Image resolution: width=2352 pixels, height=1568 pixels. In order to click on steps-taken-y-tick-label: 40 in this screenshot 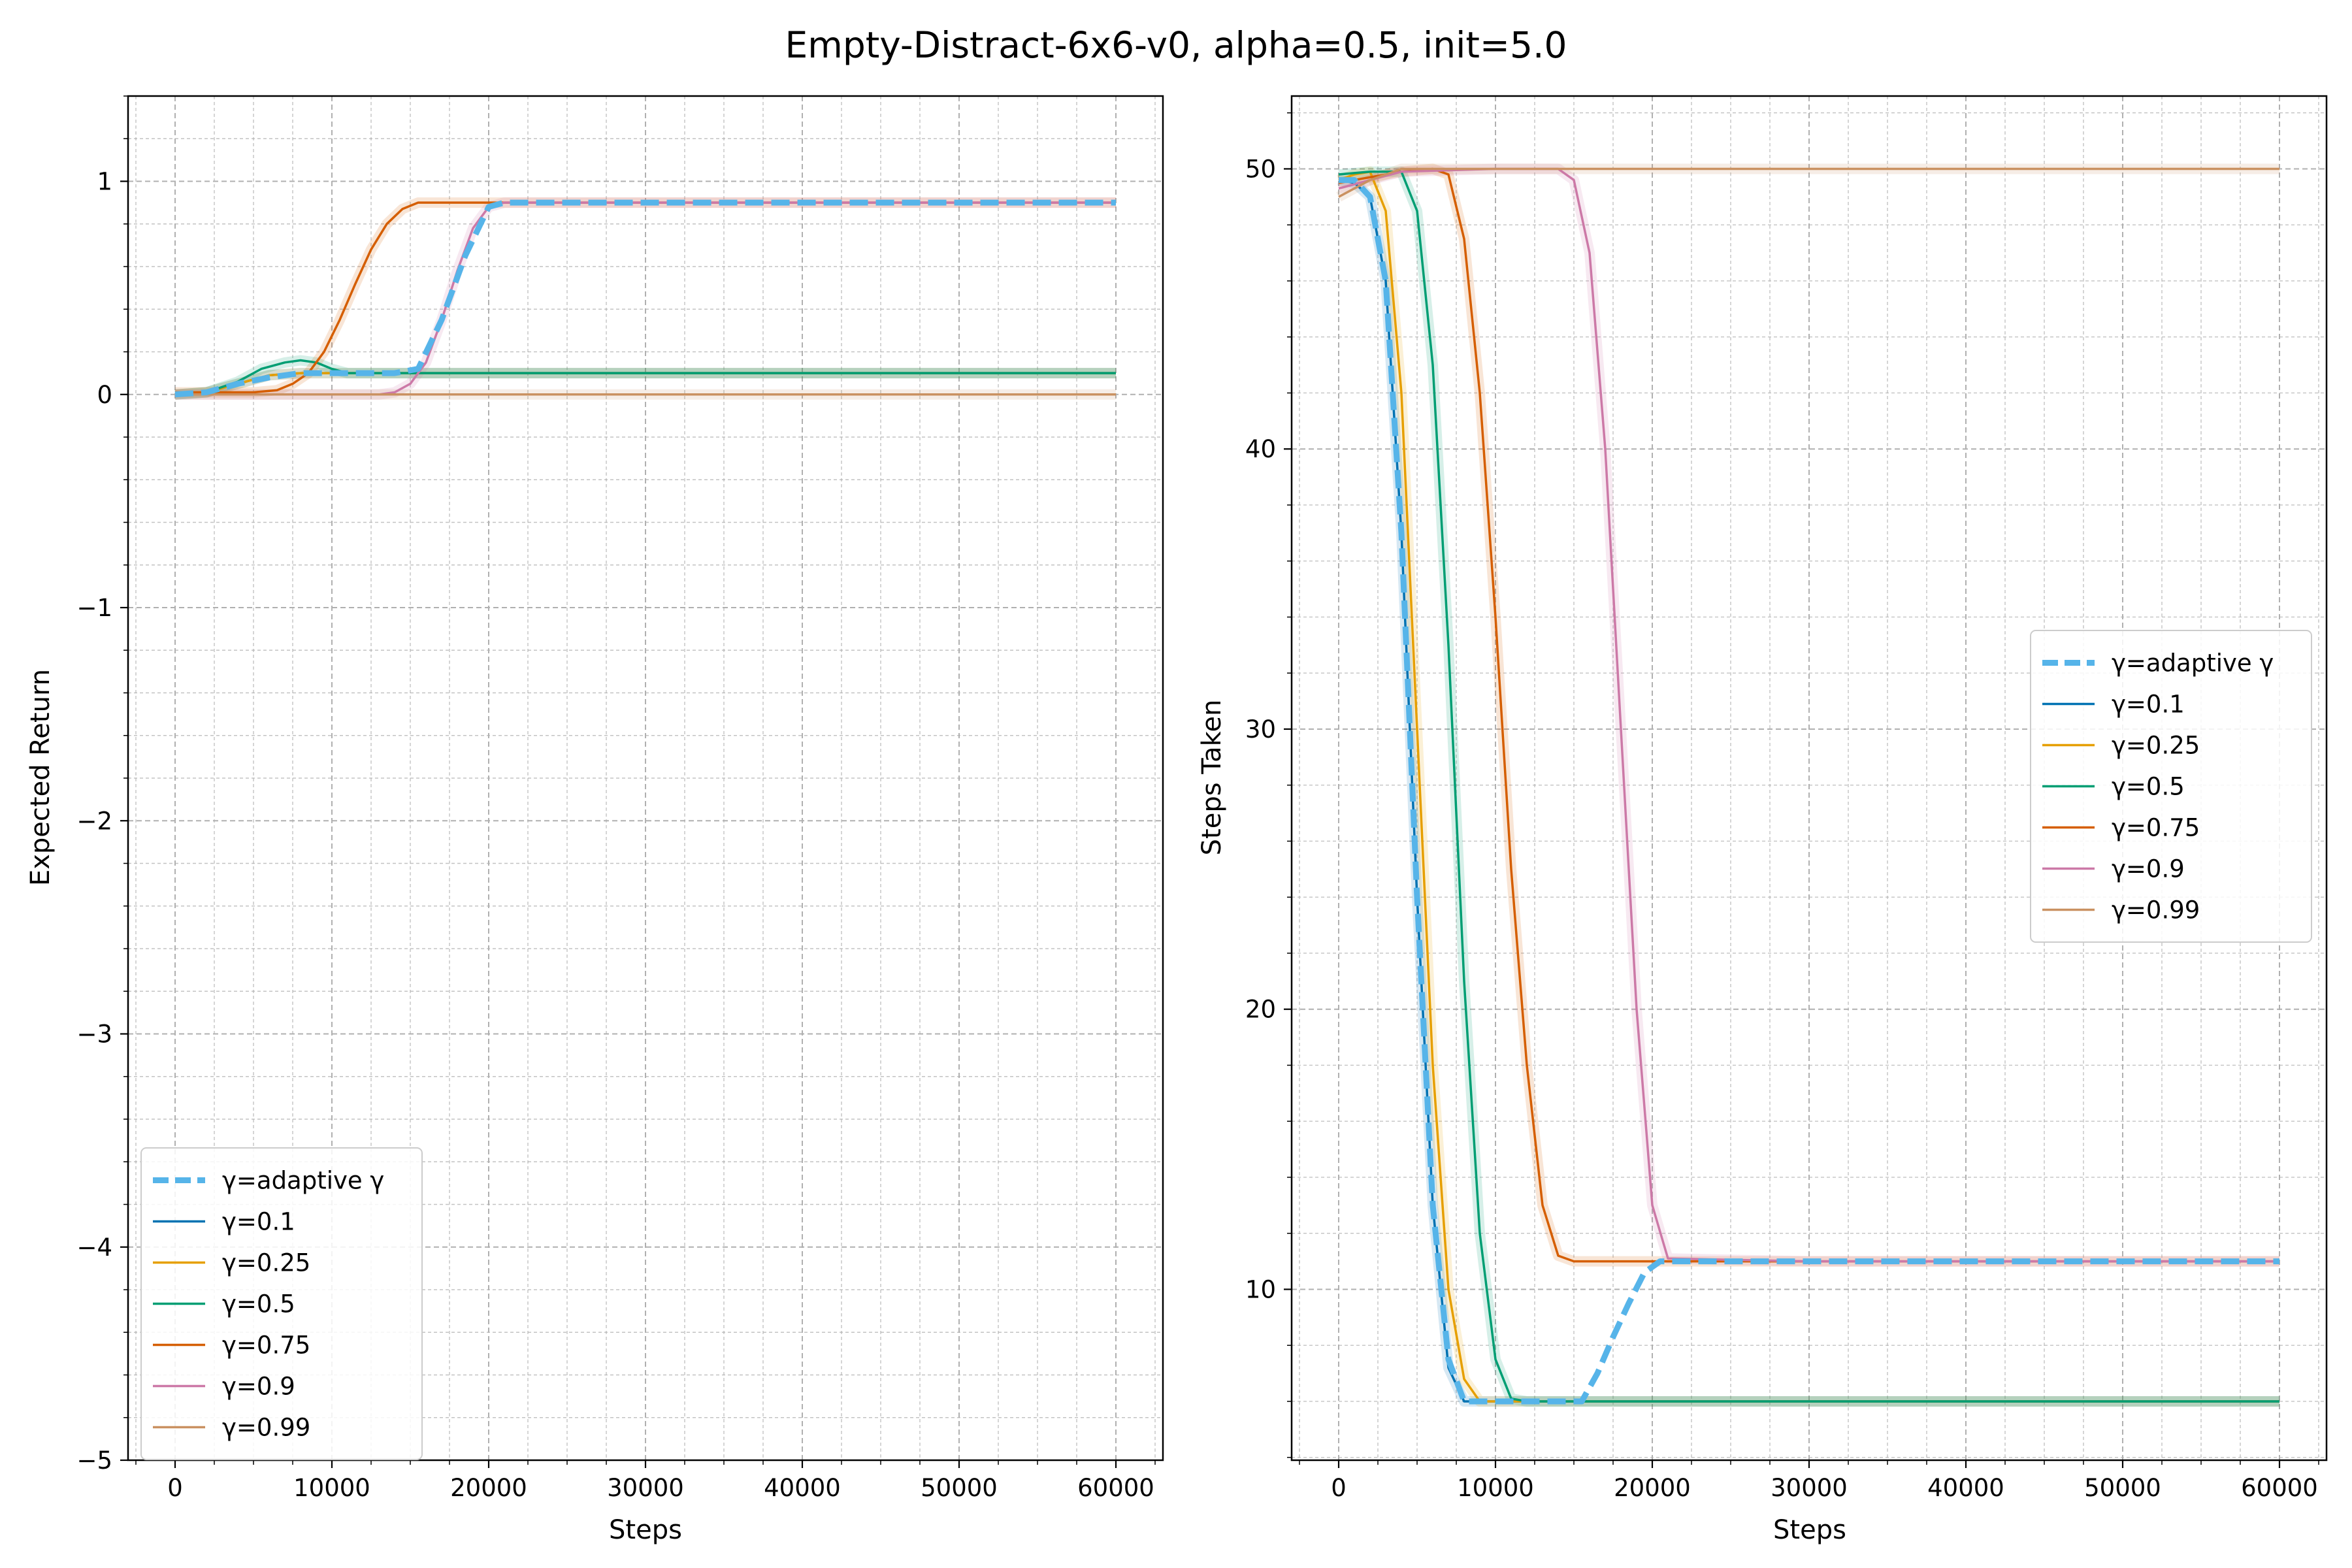, I will do `click(1260, 449)`.